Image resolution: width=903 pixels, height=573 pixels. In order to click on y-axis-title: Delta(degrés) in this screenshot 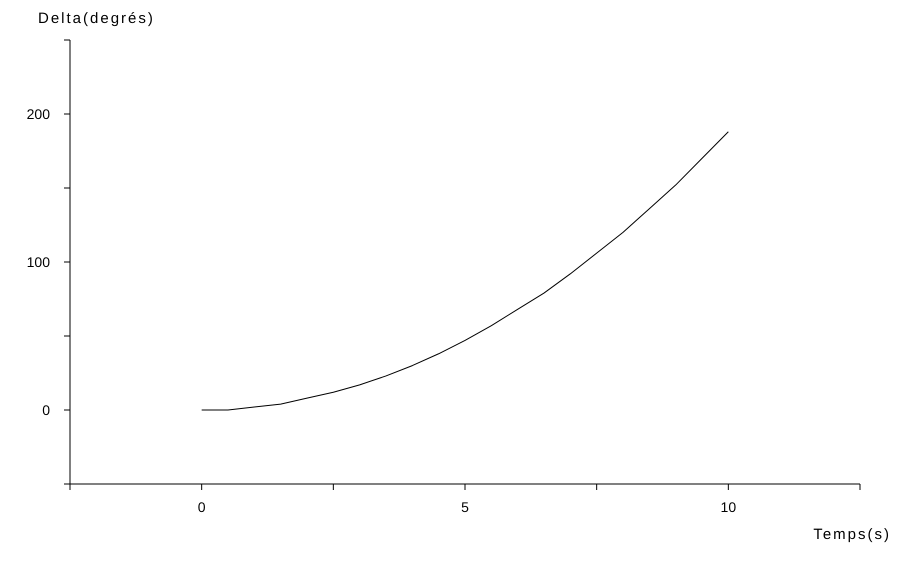, I will do `click(96, 18)`.